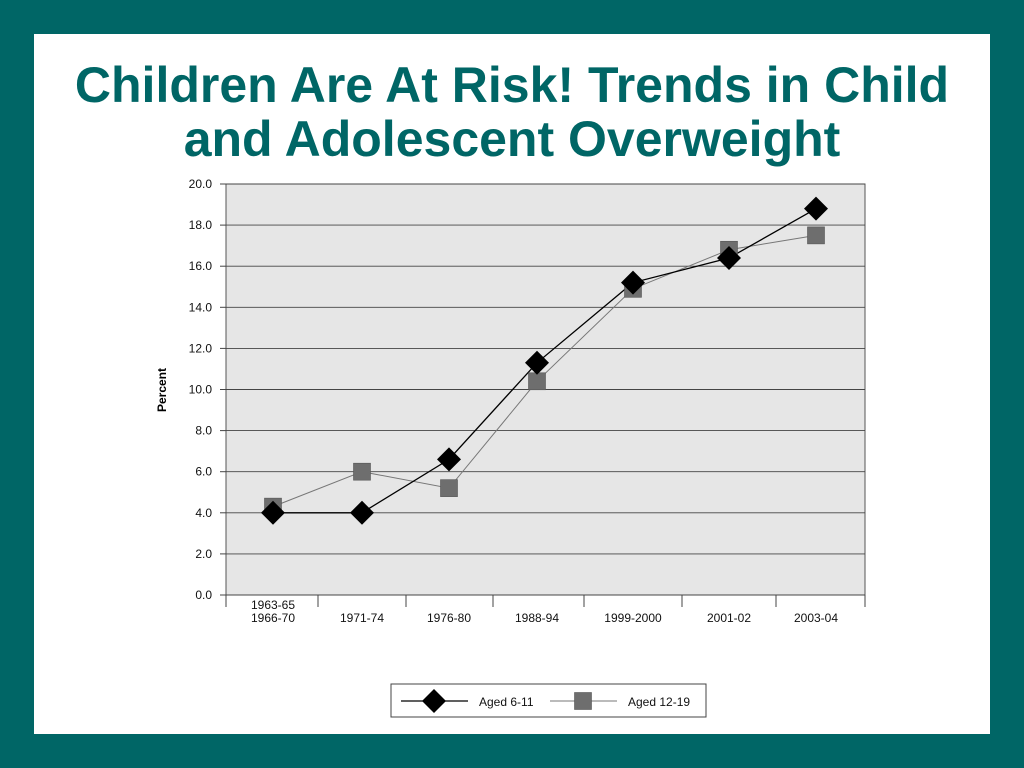  Describe the element at coordinates (162, 390) in the screenshot. I see `y-axis-label: Percent` at that location.